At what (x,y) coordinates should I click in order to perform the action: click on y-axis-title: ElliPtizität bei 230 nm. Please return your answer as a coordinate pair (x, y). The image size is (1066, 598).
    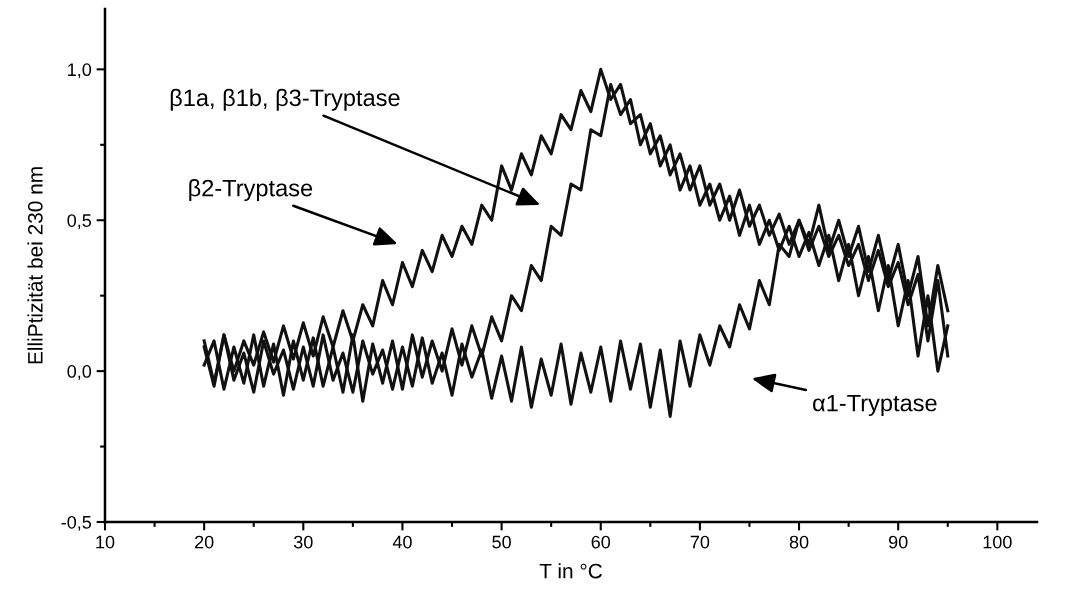
    Looking at the image, I should click on (35, 265).